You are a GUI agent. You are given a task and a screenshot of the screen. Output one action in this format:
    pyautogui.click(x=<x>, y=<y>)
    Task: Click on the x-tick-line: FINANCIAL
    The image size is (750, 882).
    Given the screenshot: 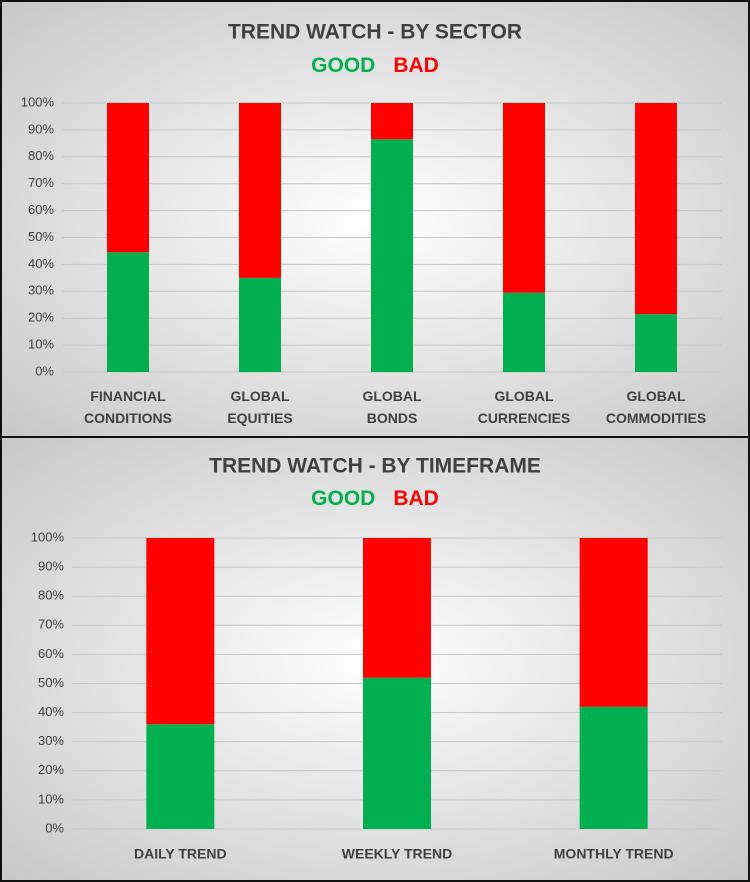 What is the action you would take?
    pyautogui.click(x=128, y=396)
    